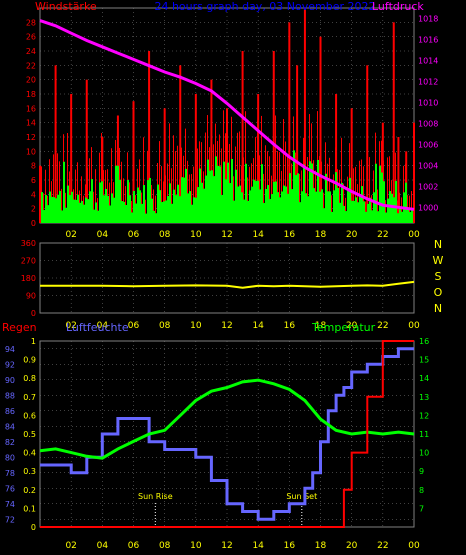 The height and width of the screenshot is (555, 466). Describe the element at coordinates (10, 457) in the screenshot. I see `humidity-tick-label: 80` at that location.